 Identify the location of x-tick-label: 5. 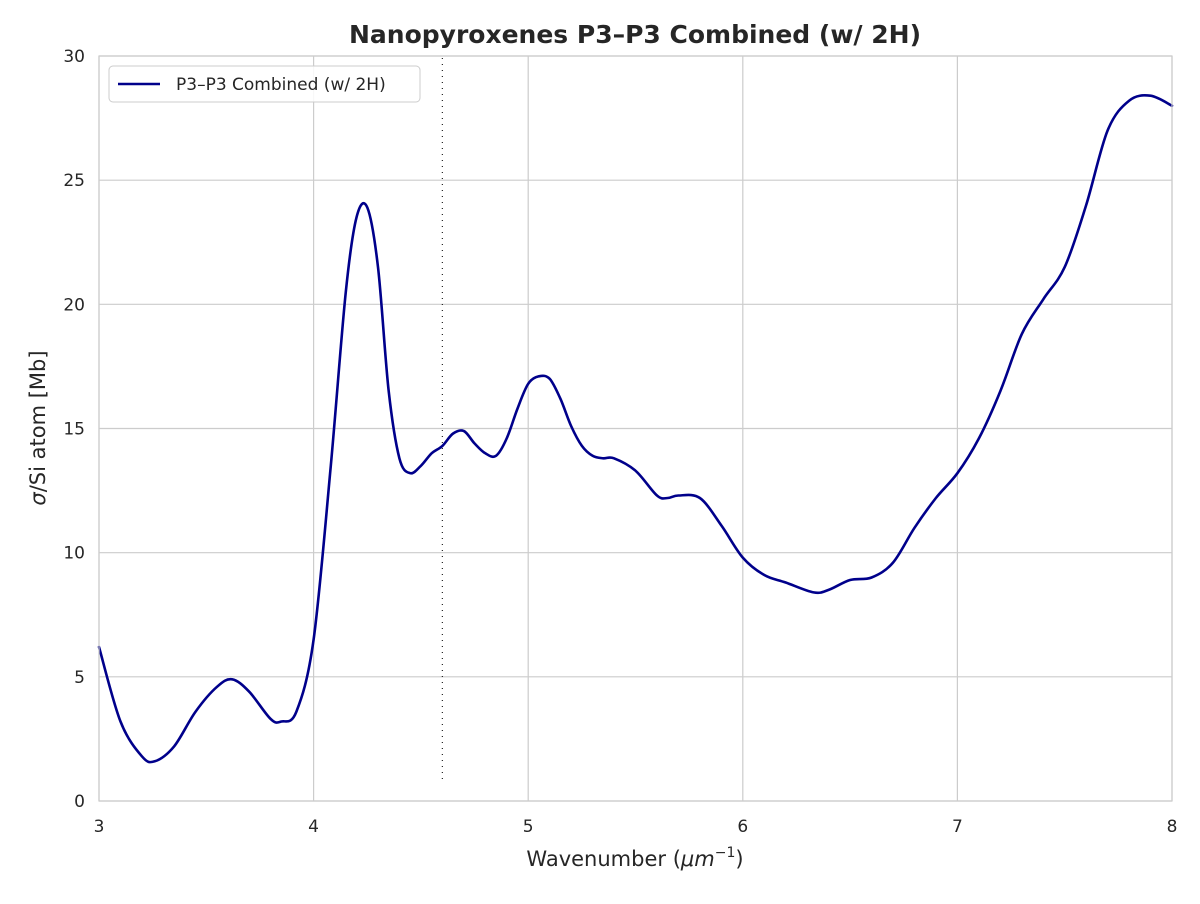
(528, 827).